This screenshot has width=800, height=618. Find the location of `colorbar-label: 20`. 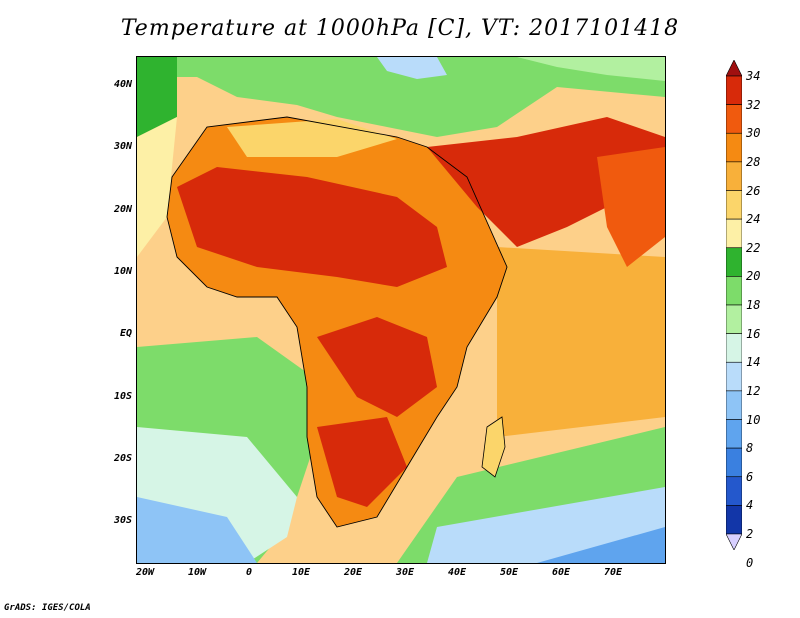

colorbar-label: 20 is located at coordinates (753, 276).